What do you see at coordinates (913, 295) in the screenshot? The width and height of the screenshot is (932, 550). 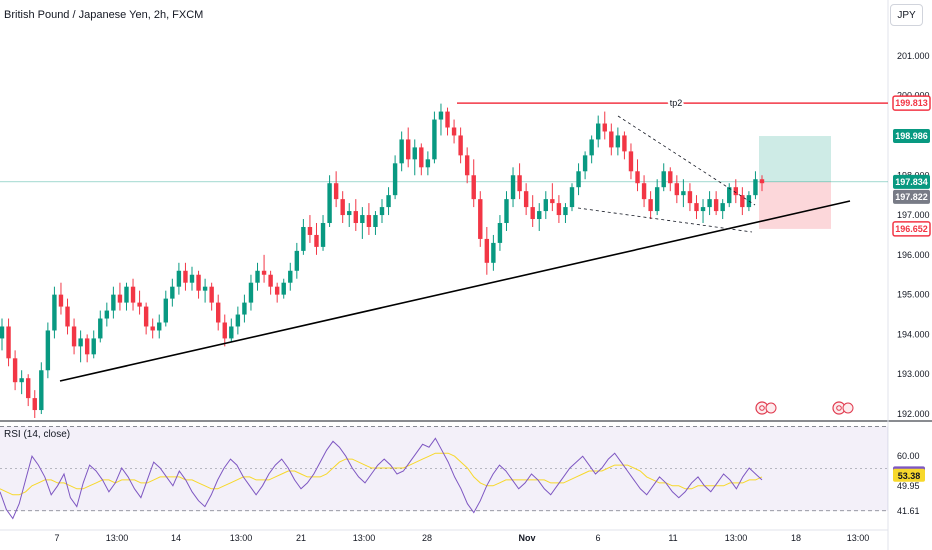 I see `price-tick-label: 195.000` at bounding box center [913, 295].